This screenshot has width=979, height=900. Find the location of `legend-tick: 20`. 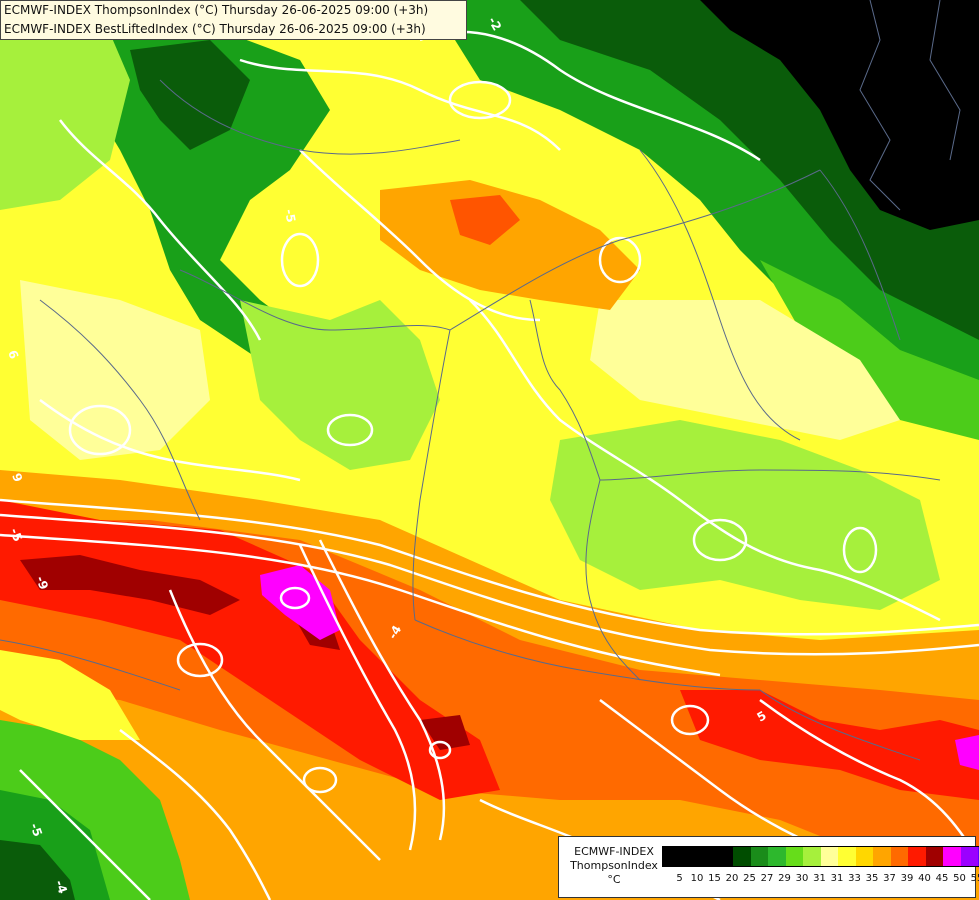

legend-tick: 20 is located at coordinates (732, 878).